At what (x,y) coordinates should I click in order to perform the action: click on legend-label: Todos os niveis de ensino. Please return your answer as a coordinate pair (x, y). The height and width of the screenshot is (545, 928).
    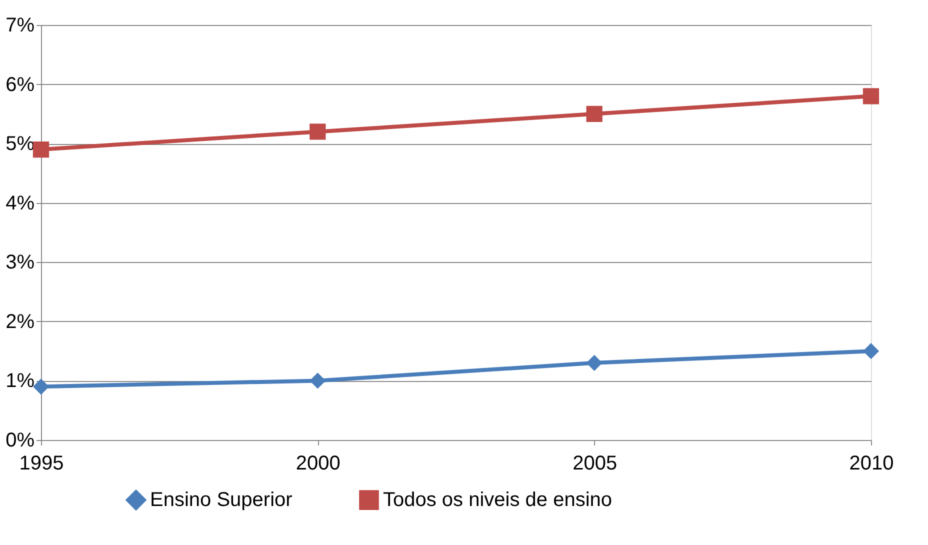
    Looking at the image, I should click on (497, 500).